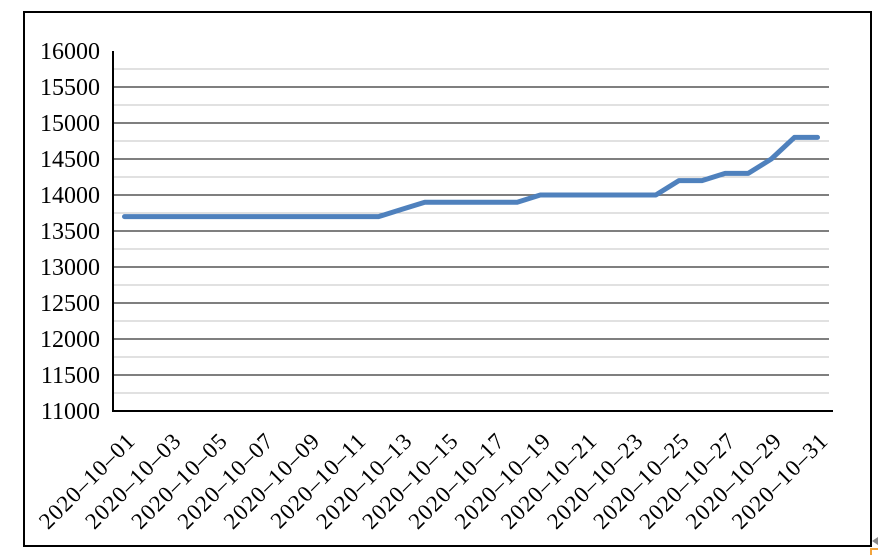  Describe the element at coordinates (471, 177) in the screenshot. I see `data-series-line` at that location.